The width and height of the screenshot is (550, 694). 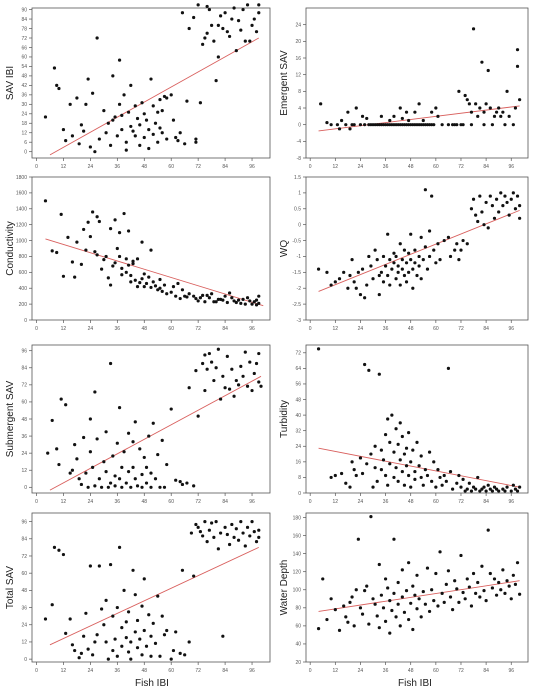 What do you see at coordinates (417, 248) in the screenshot?
I see `plot-frame` at bounding box center [417, 248].